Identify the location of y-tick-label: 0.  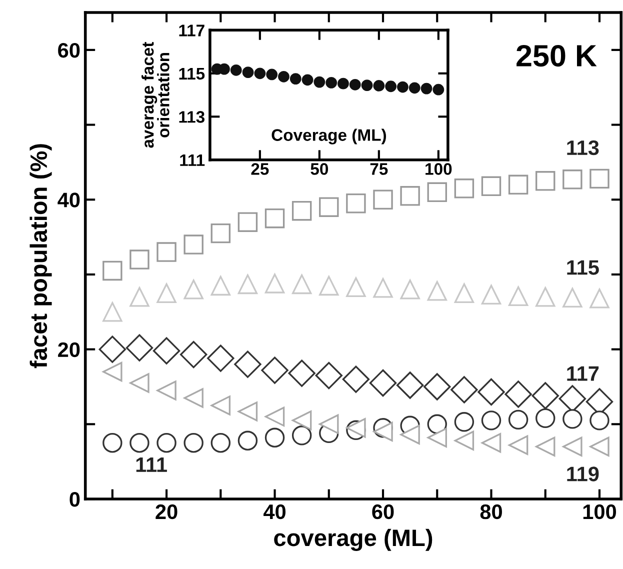
(75, 499).